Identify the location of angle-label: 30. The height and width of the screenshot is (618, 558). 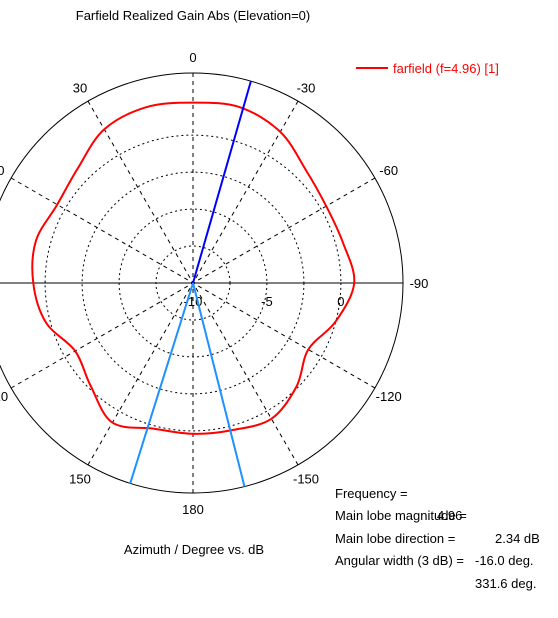
(80, 87).